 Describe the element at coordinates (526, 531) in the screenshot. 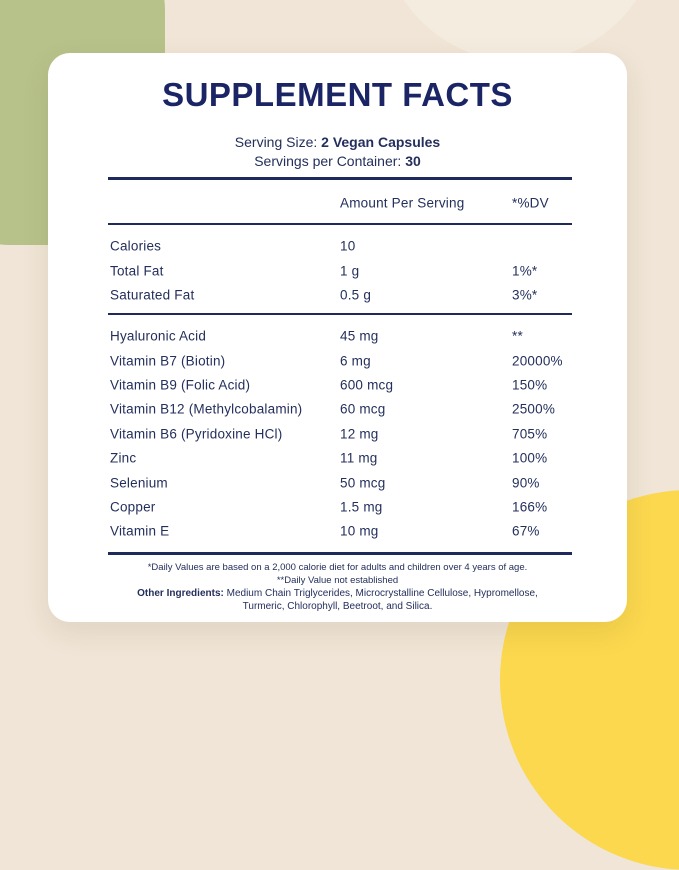

I see `row-dv: 67%` at that location.